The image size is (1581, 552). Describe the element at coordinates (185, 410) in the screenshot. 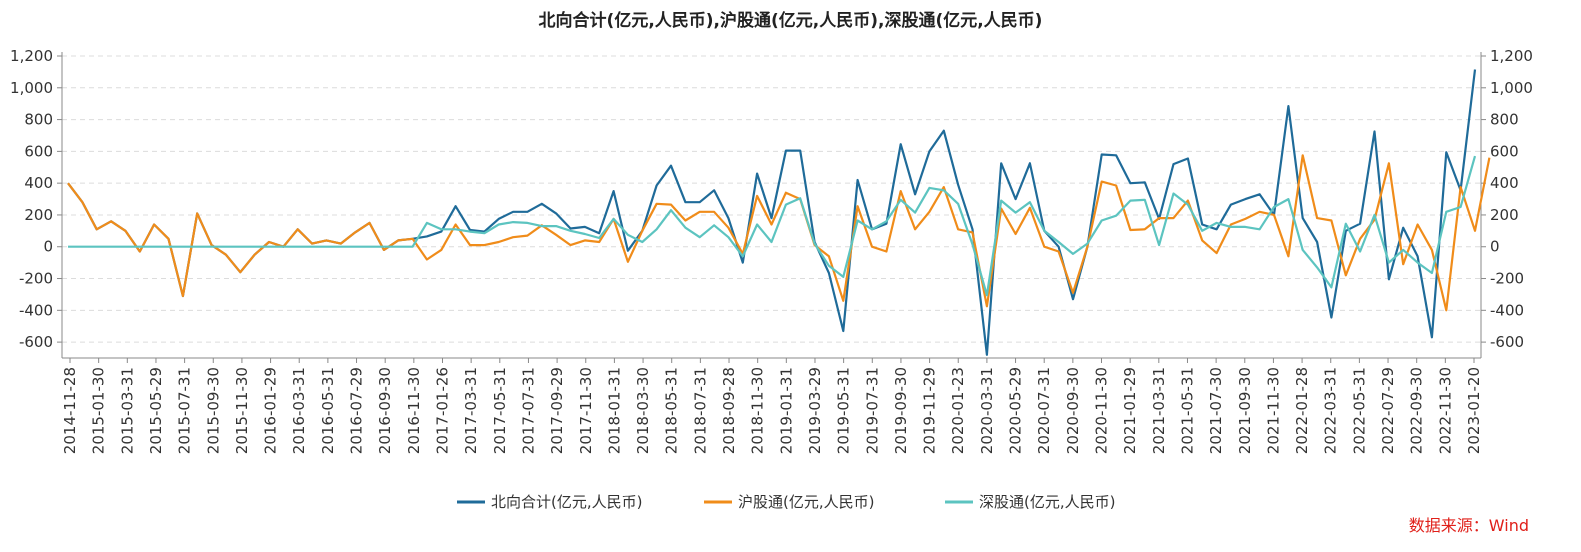

I see `x-tick-label: 2015-07-31` at that location.